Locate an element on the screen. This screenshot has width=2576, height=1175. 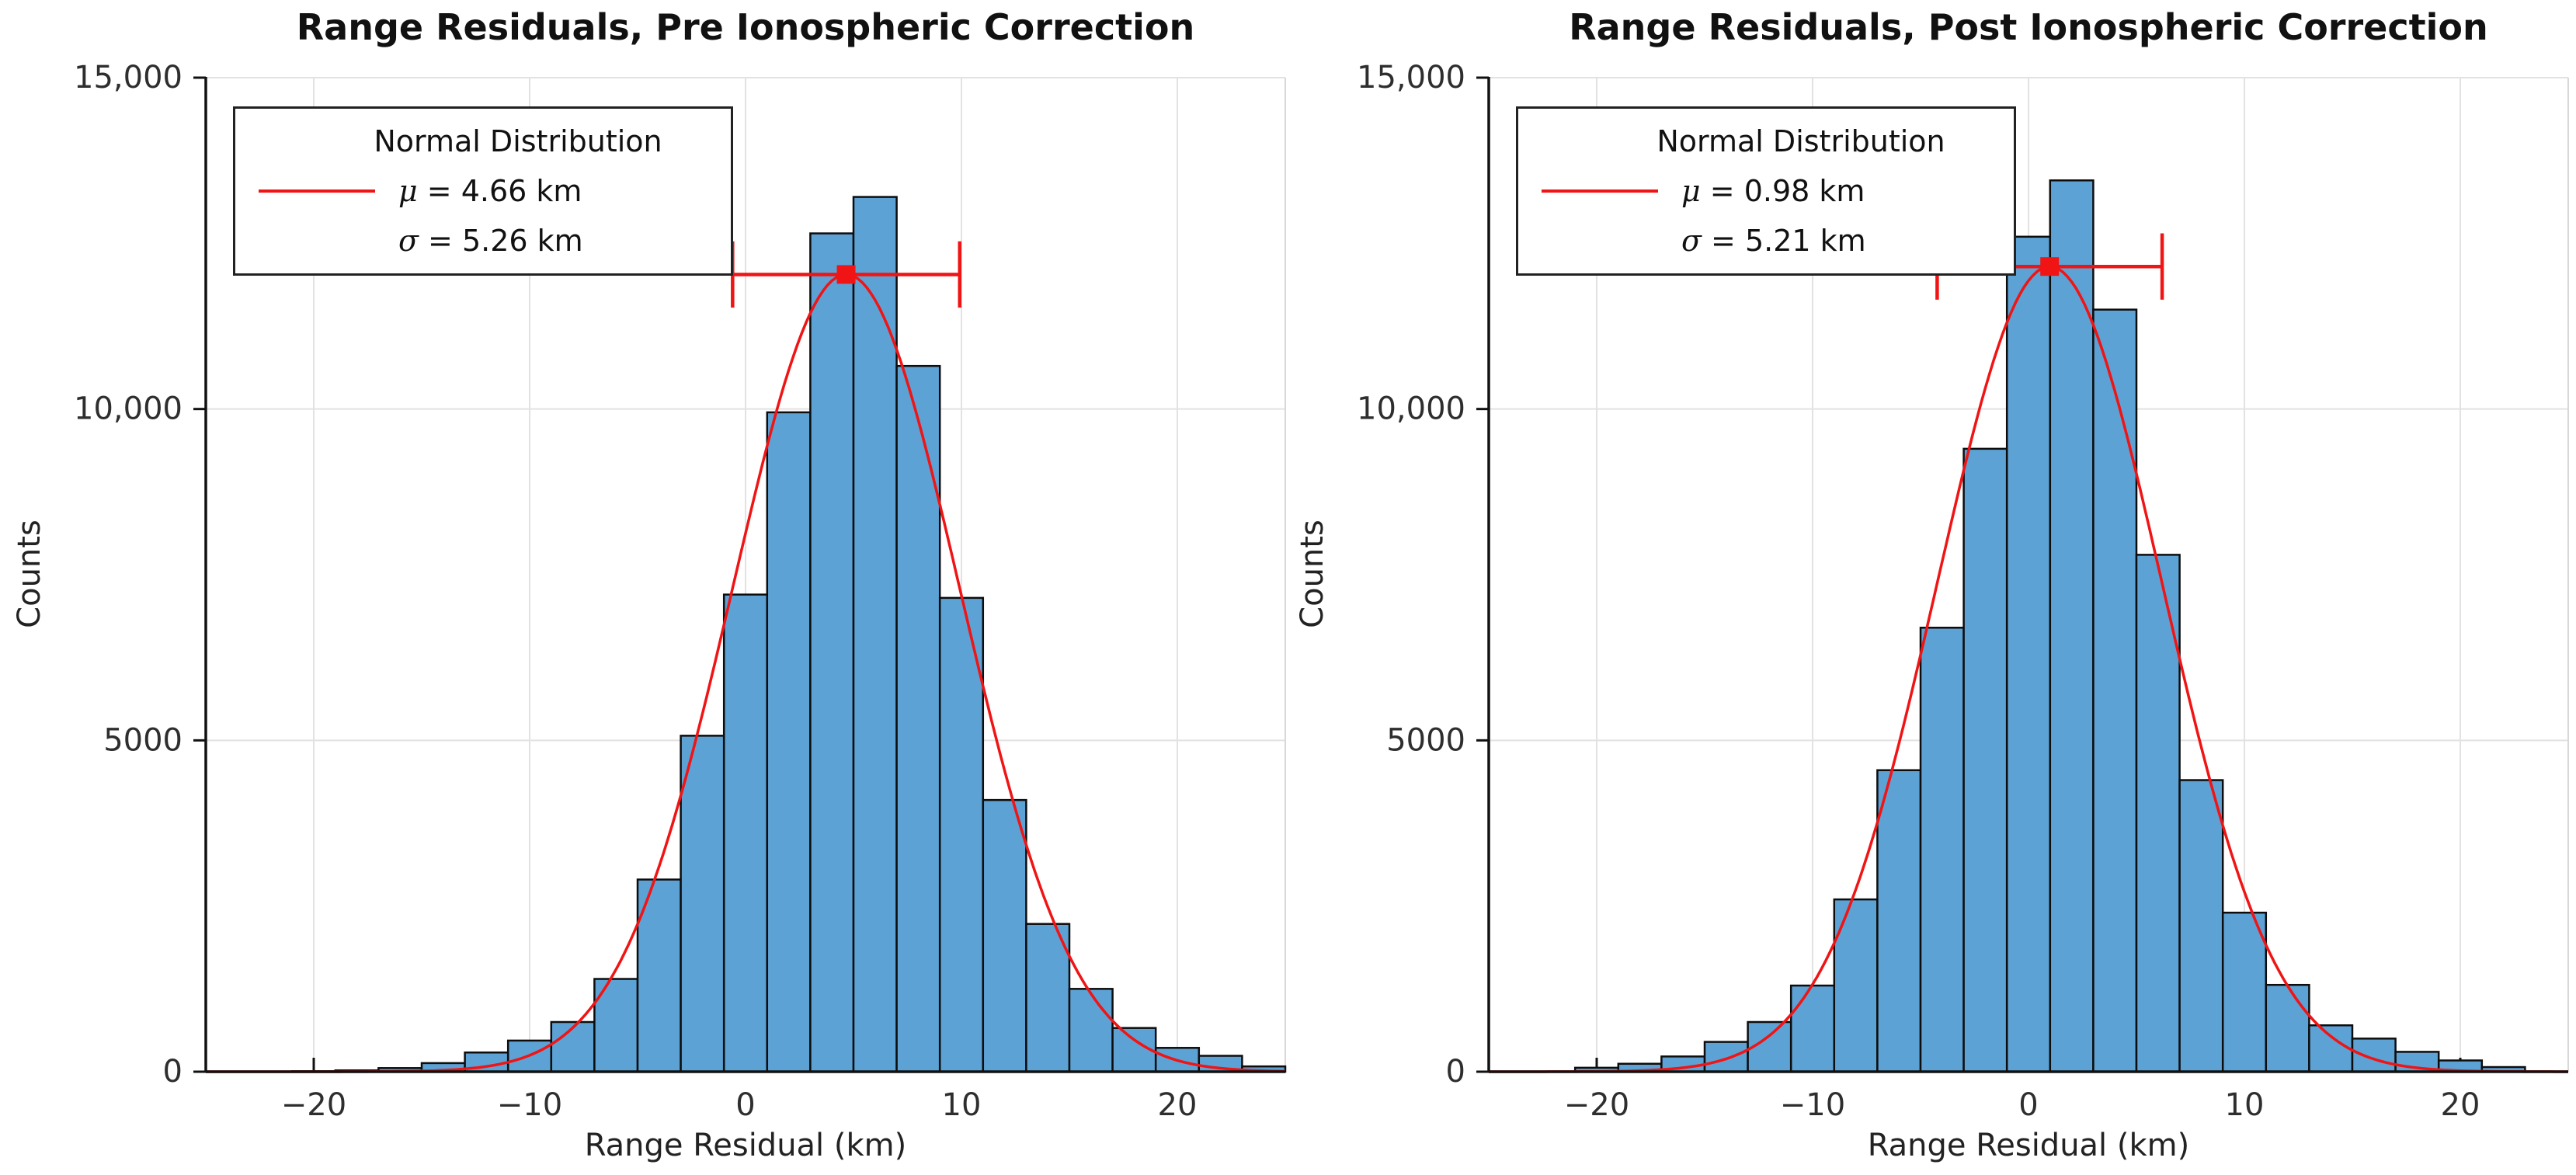
legend-mu-value: μ = 4.66 km is located at coordinates (490, 191).